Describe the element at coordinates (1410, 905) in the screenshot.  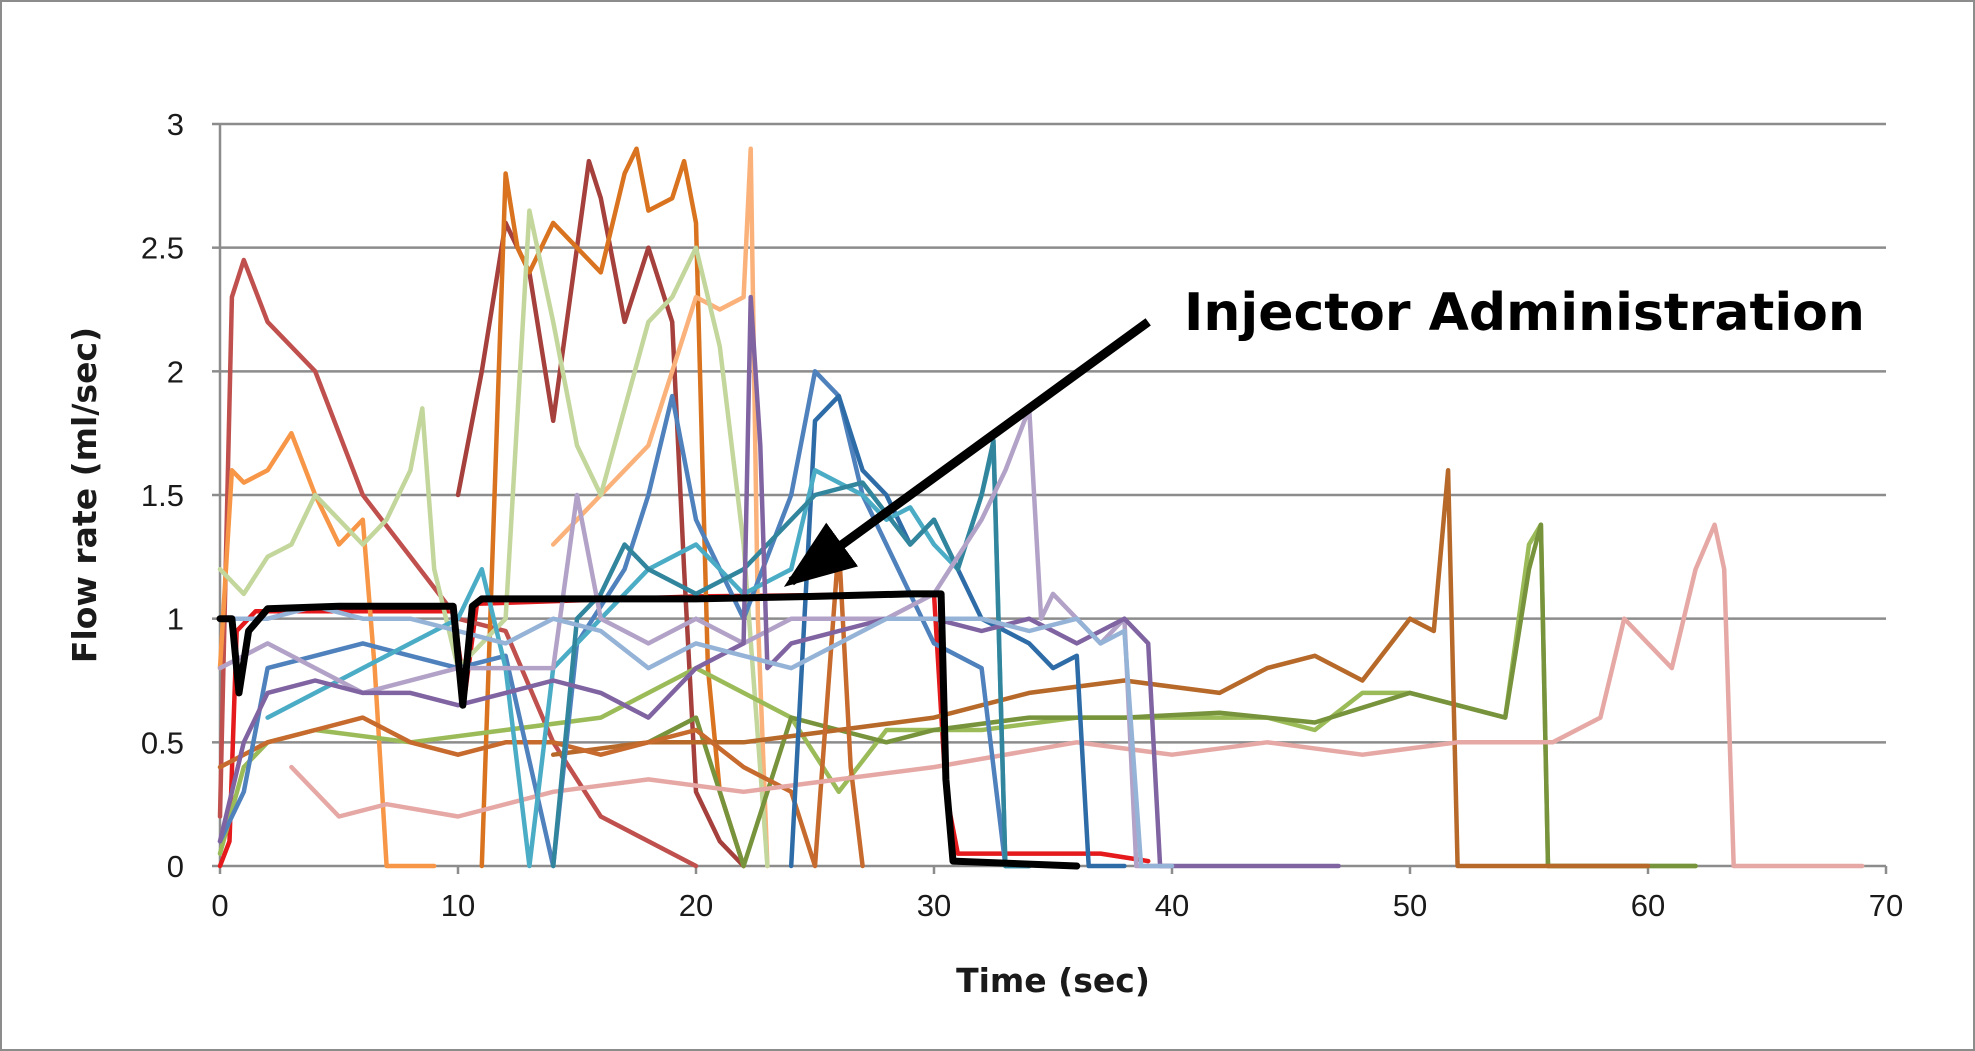
I see `x-tick-label-5: 50` at that location.